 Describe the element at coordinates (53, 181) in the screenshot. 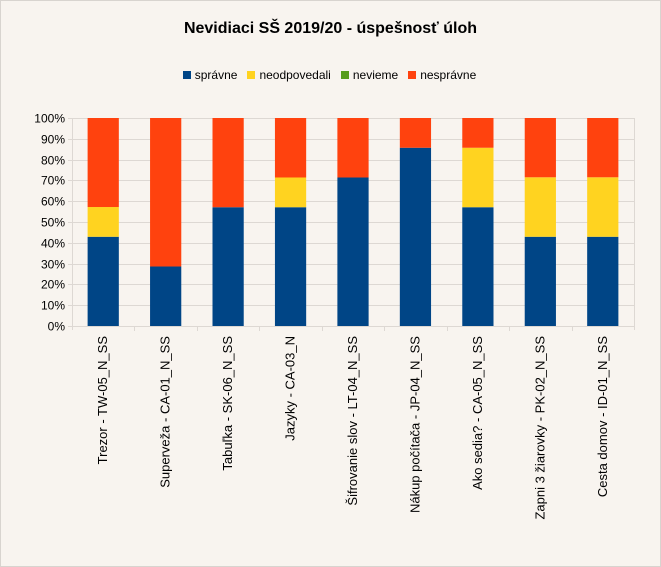

I see `y-tick-label: 70%` at that location.